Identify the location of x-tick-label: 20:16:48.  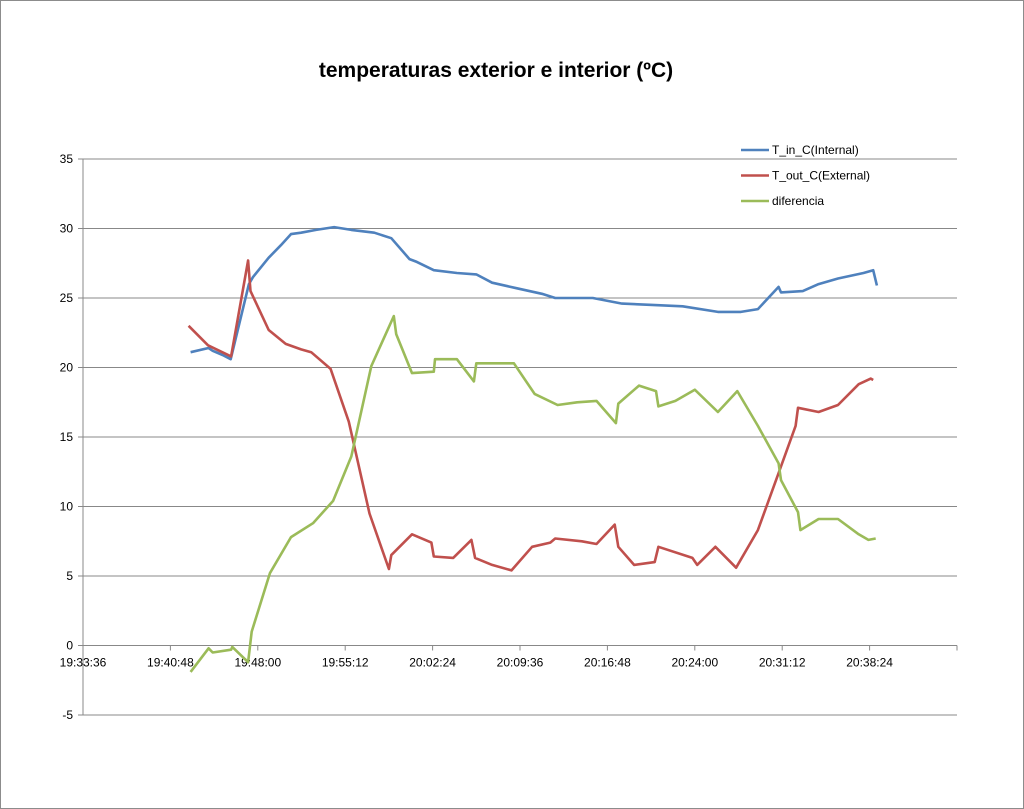
(607, 663).